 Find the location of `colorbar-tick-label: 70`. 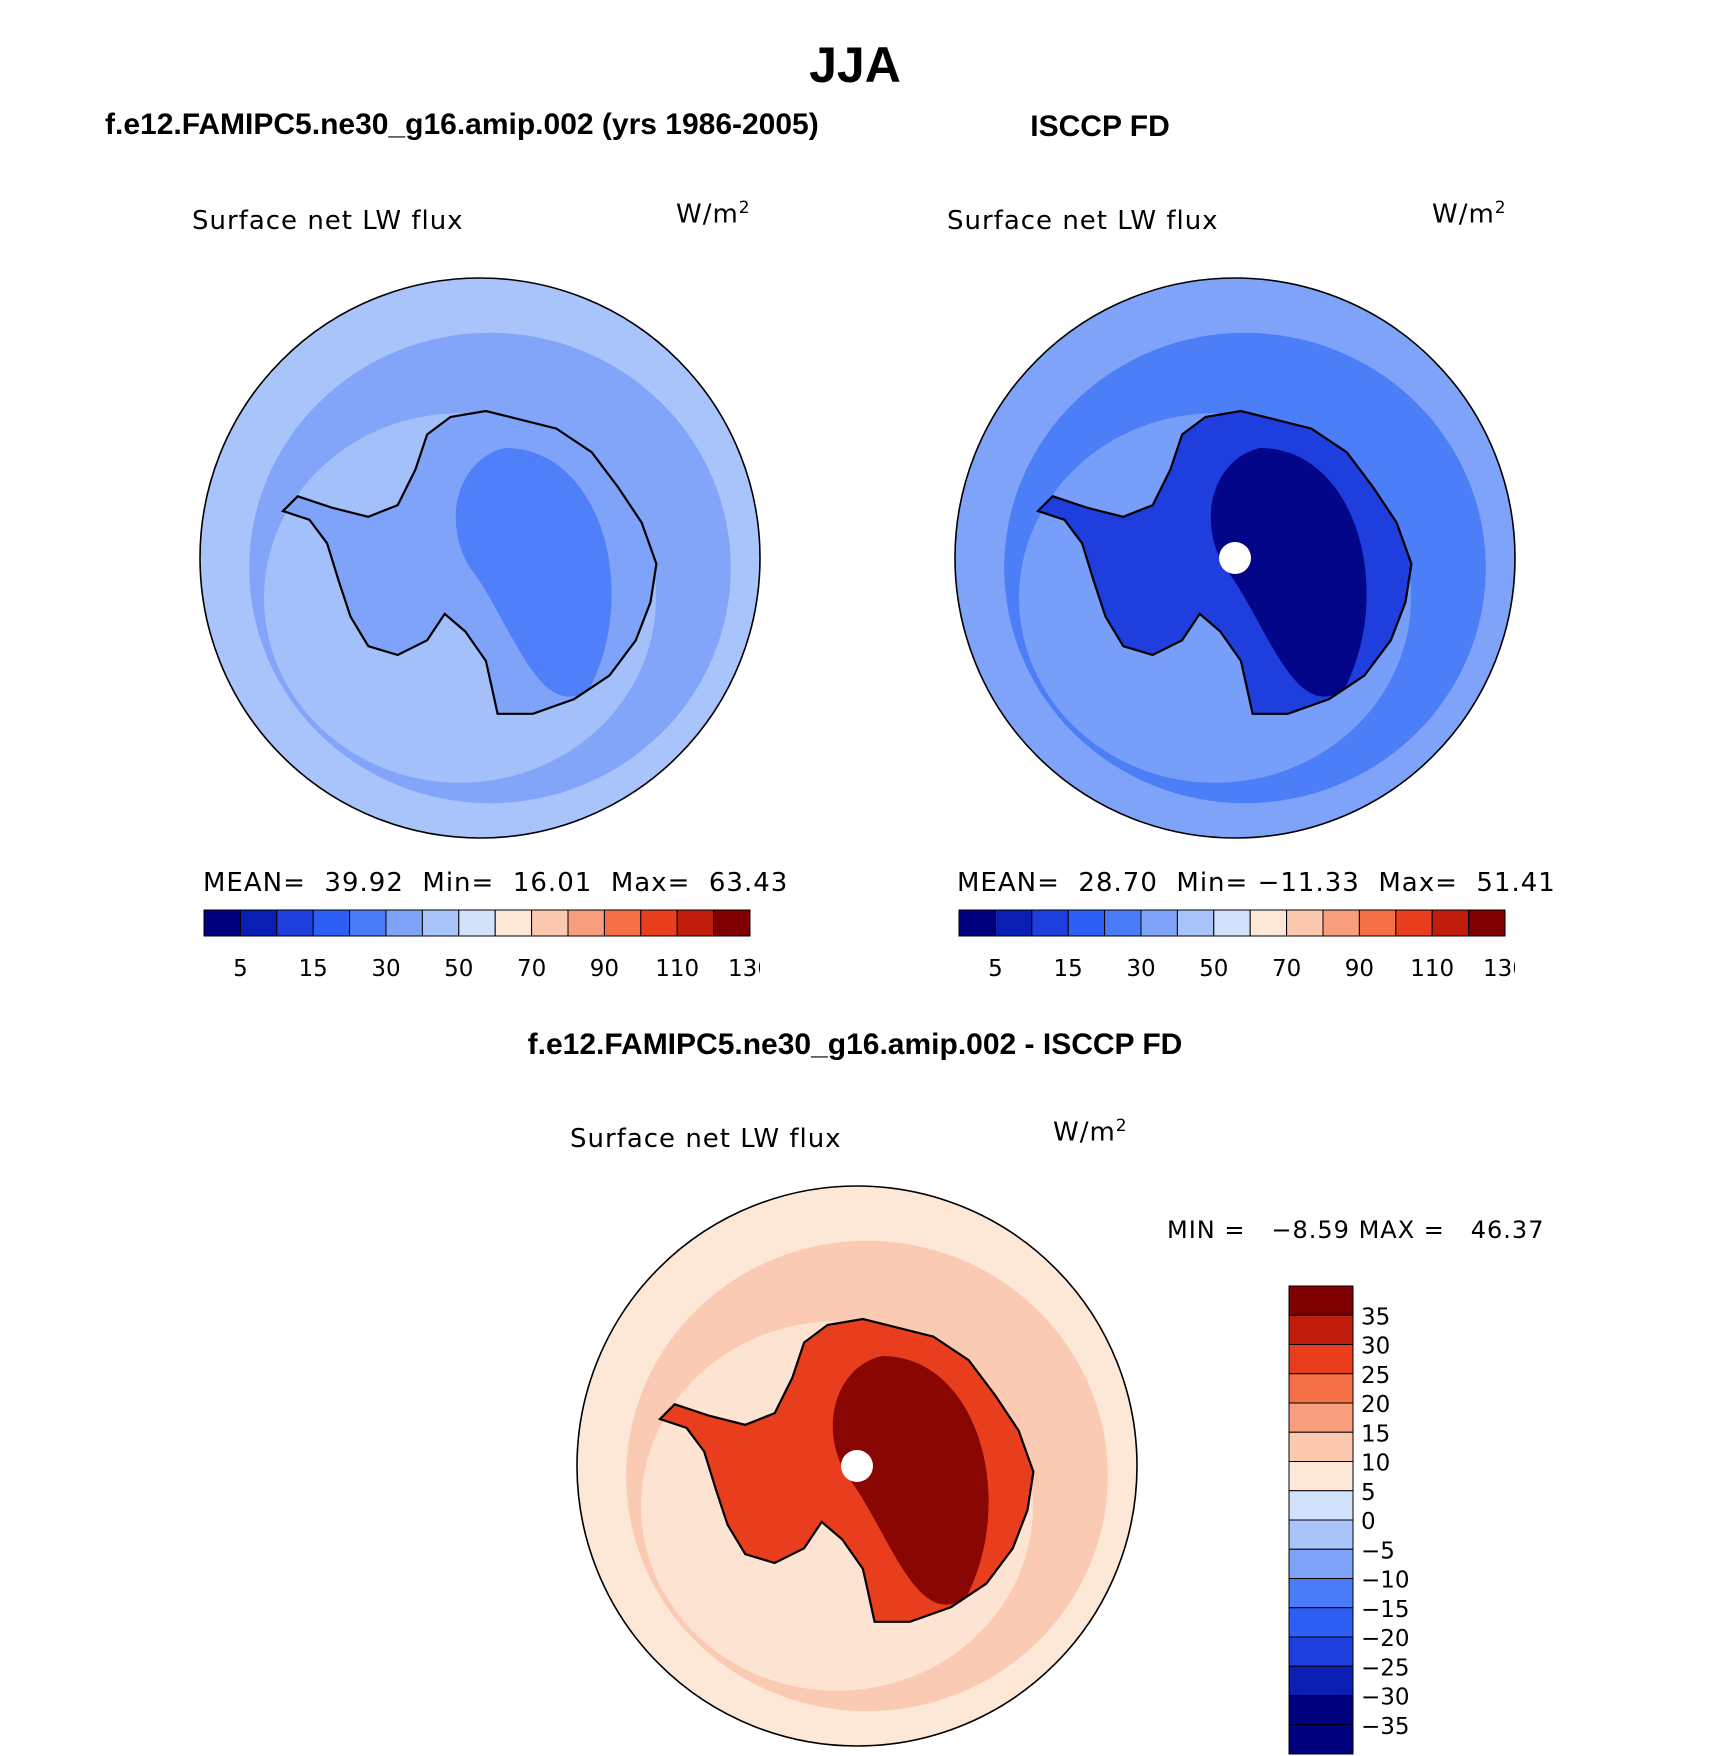

colorbar-tick-label: 70 is located at coordinates (1286, 969).